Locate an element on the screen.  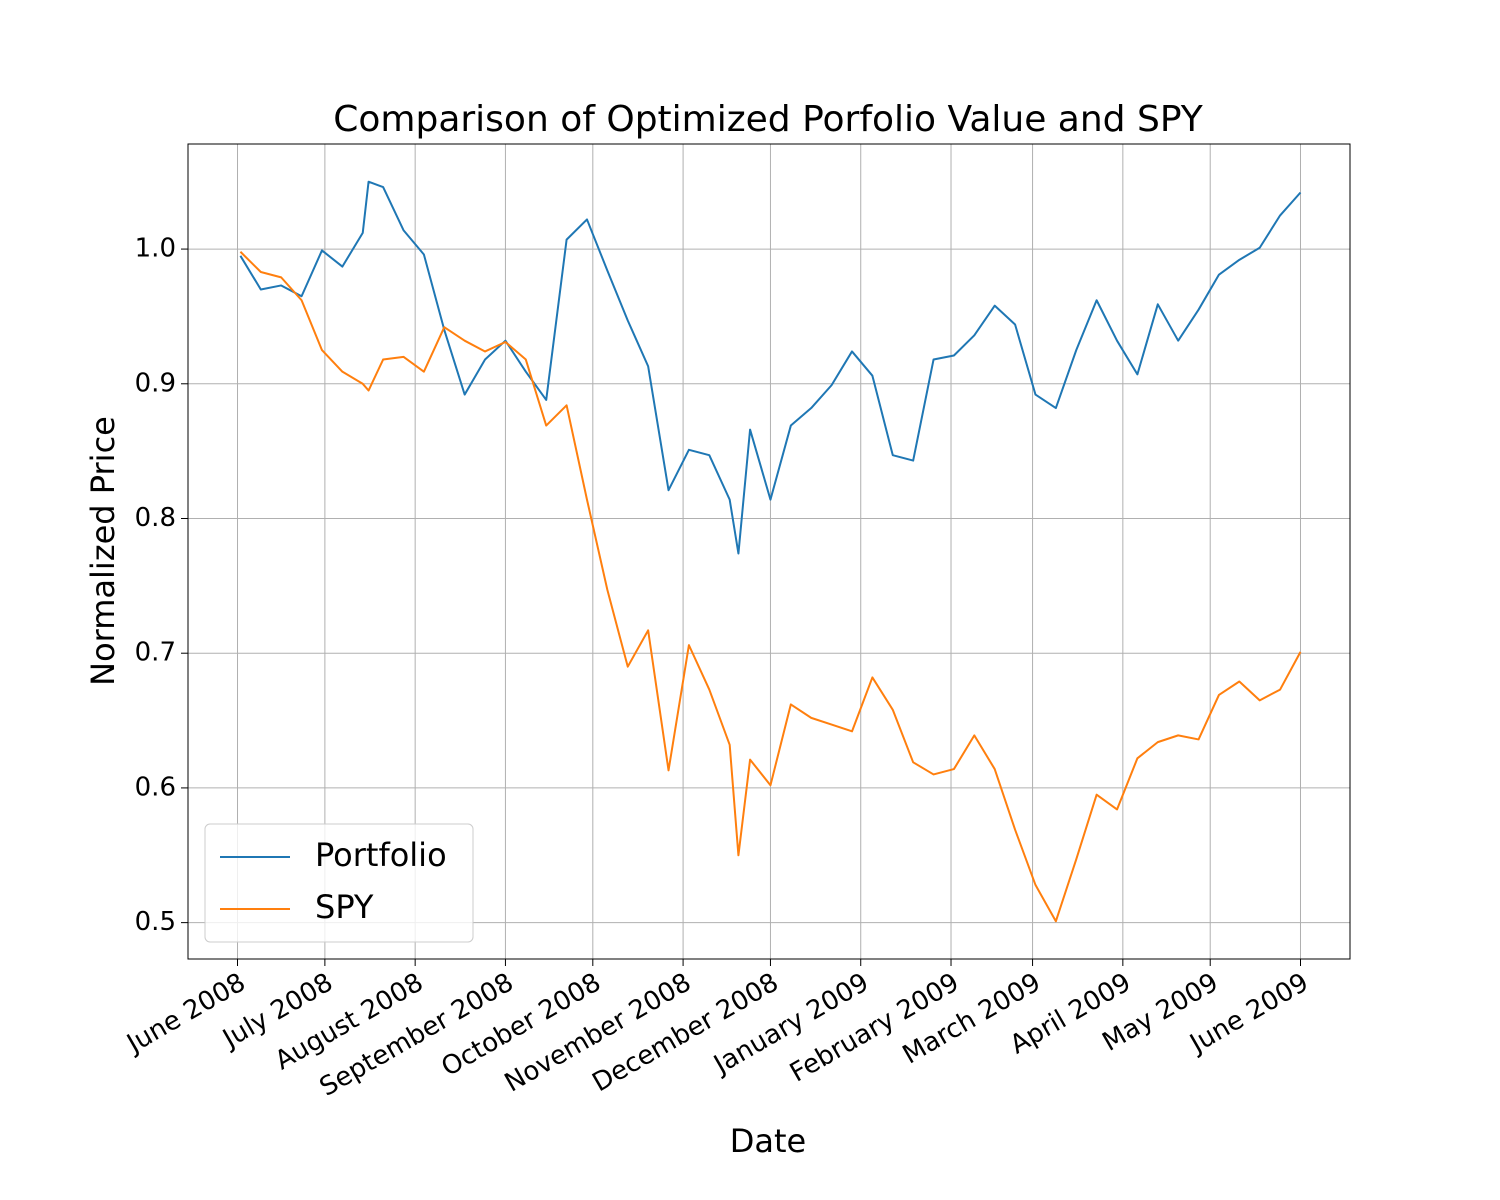
y-tick-label: 1.0 is located at coordinates (155, 249).